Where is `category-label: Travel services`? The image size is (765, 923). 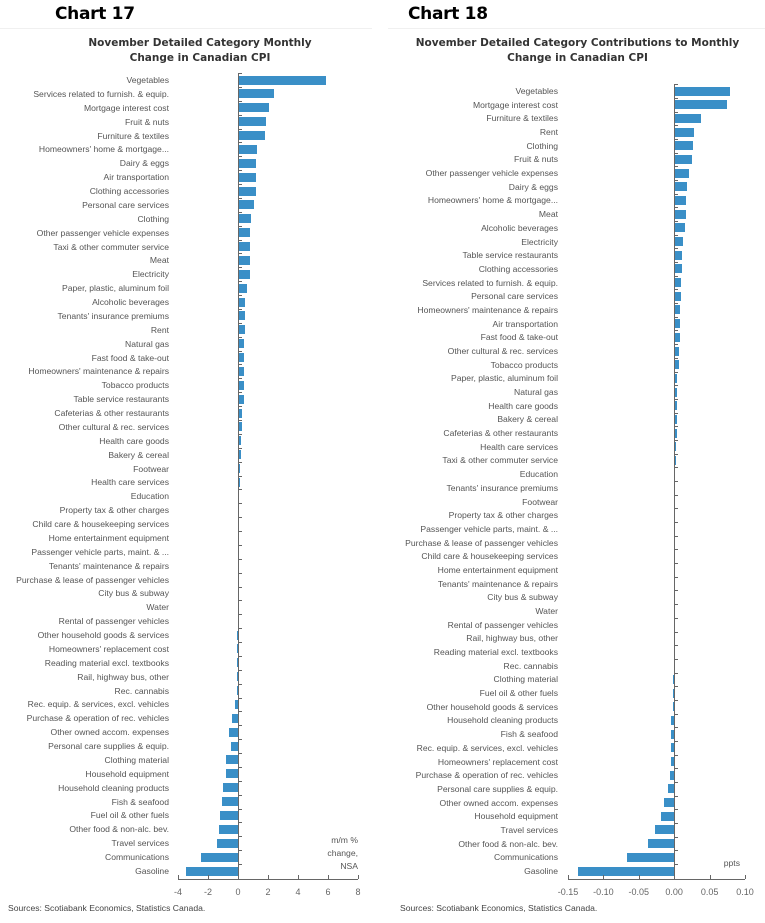 category-label: Travel services is located at coordinates (140, 843).